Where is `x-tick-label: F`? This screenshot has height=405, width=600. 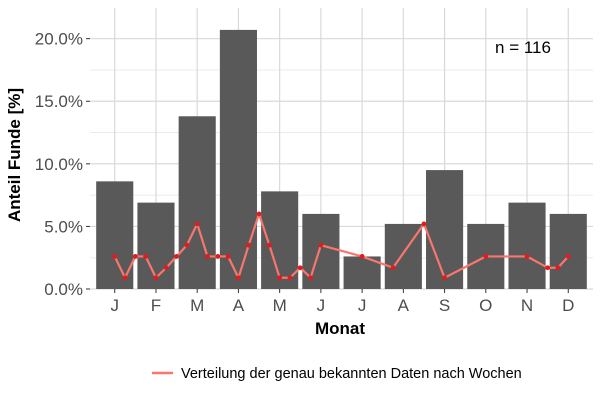 x-tick-label: F is located at coordinates (156, 305).